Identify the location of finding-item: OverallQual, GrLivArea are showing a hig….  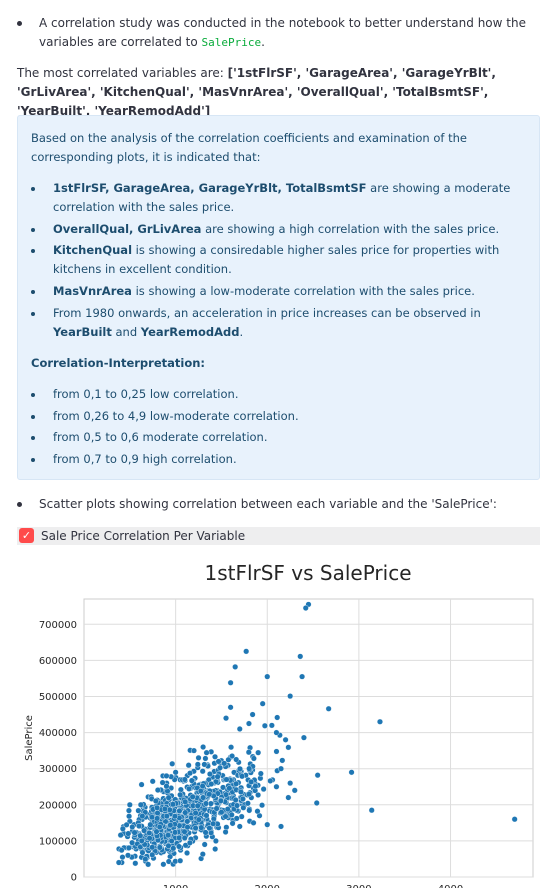
(279, 229).